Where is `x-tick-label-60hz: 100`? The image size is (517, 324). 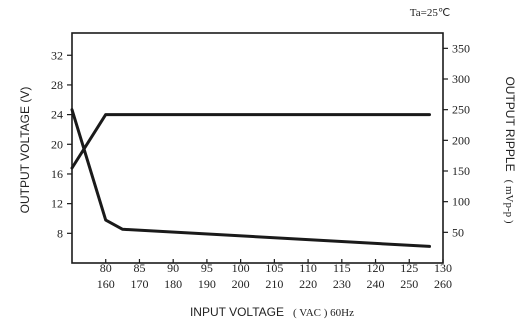
x-tick-label-60hz: 100 is located at coordinates (241, 268).